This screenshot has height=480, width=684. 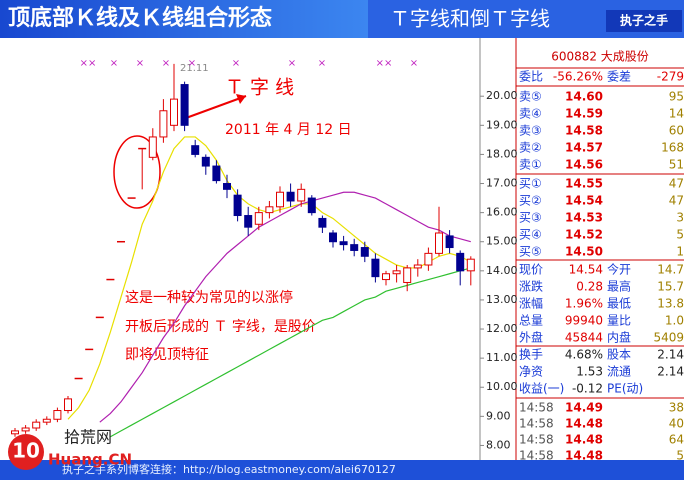 I want to click on panel-price: 14.60, so click(x=584, y=97).